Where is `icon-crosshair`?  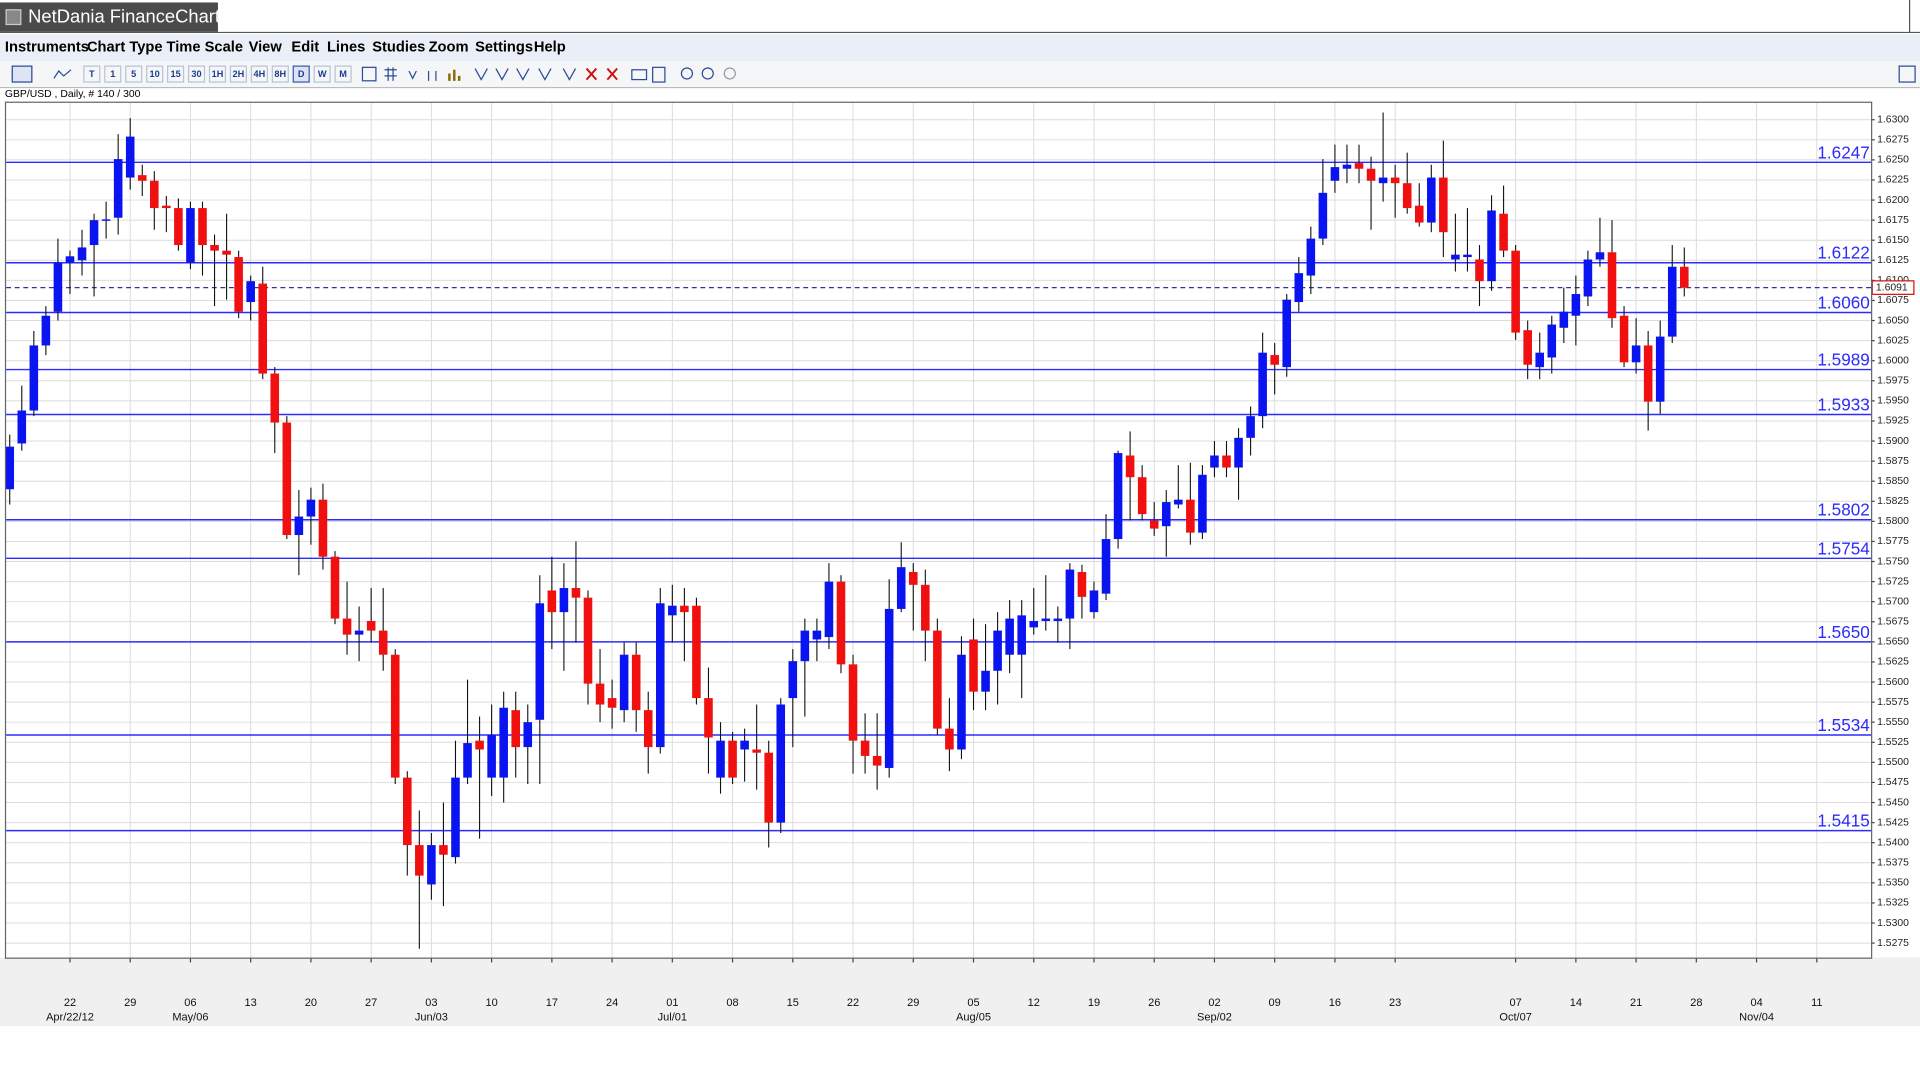 icon-crosshair is located at coordinates (369, 74).